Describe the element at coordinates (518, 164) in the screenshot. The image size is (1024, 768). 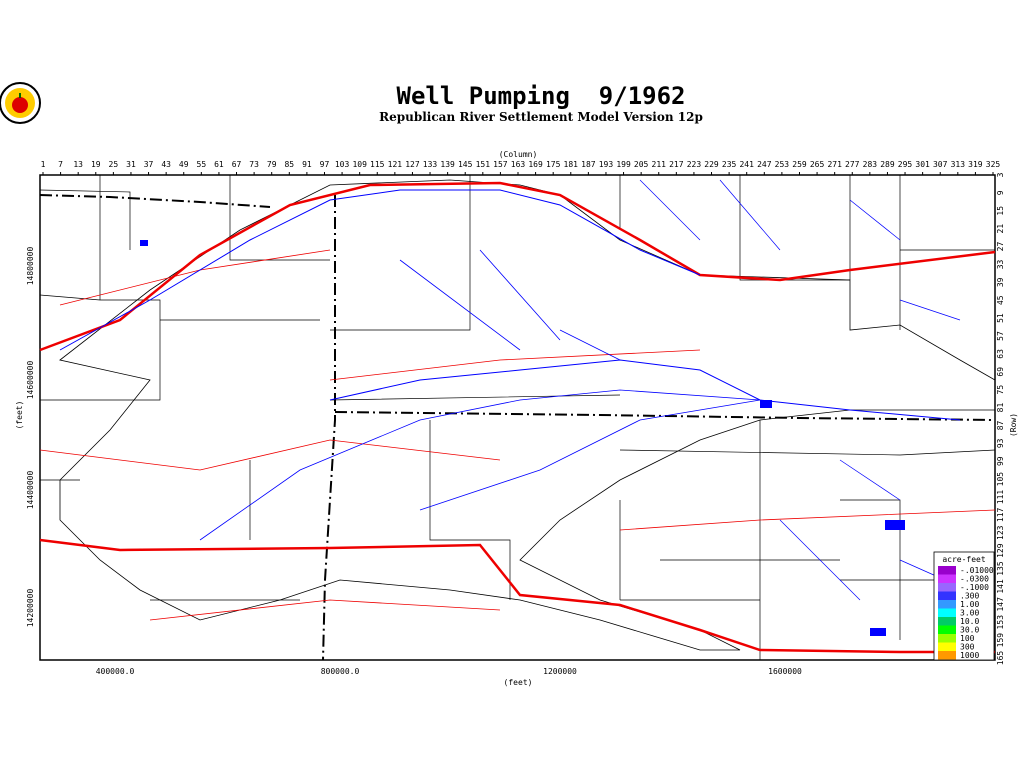
I see `column-tick-label: 163` at that location.